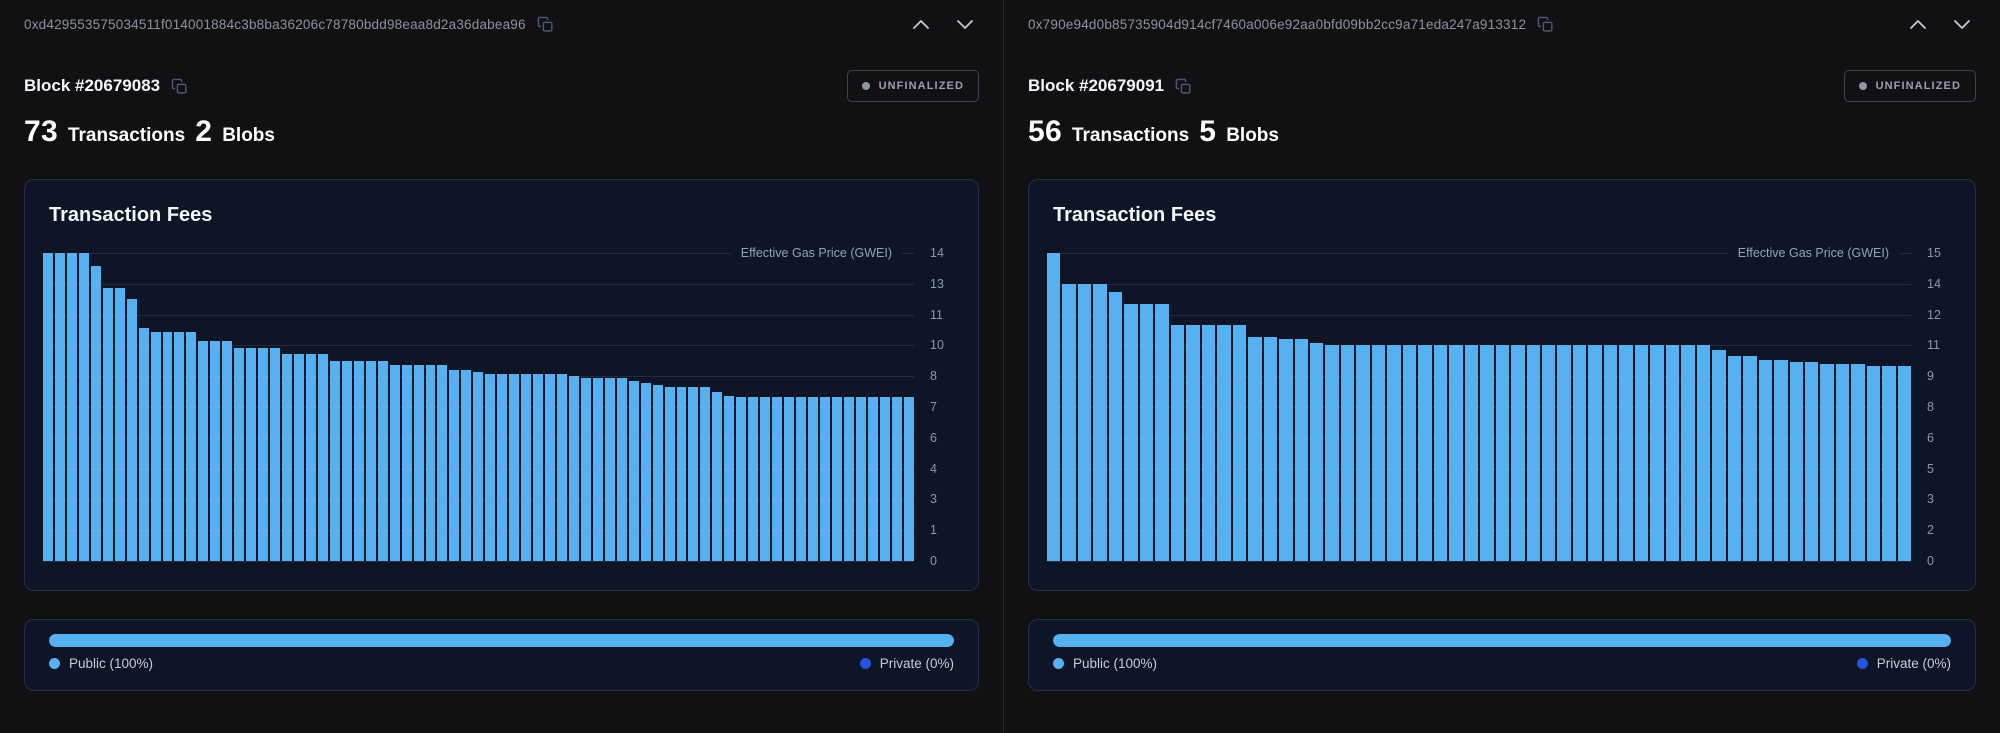  What do you see at coordinates (921, 24) in the screenshot?
I see `chevron-up-icon` at bounding box center [921, 24].